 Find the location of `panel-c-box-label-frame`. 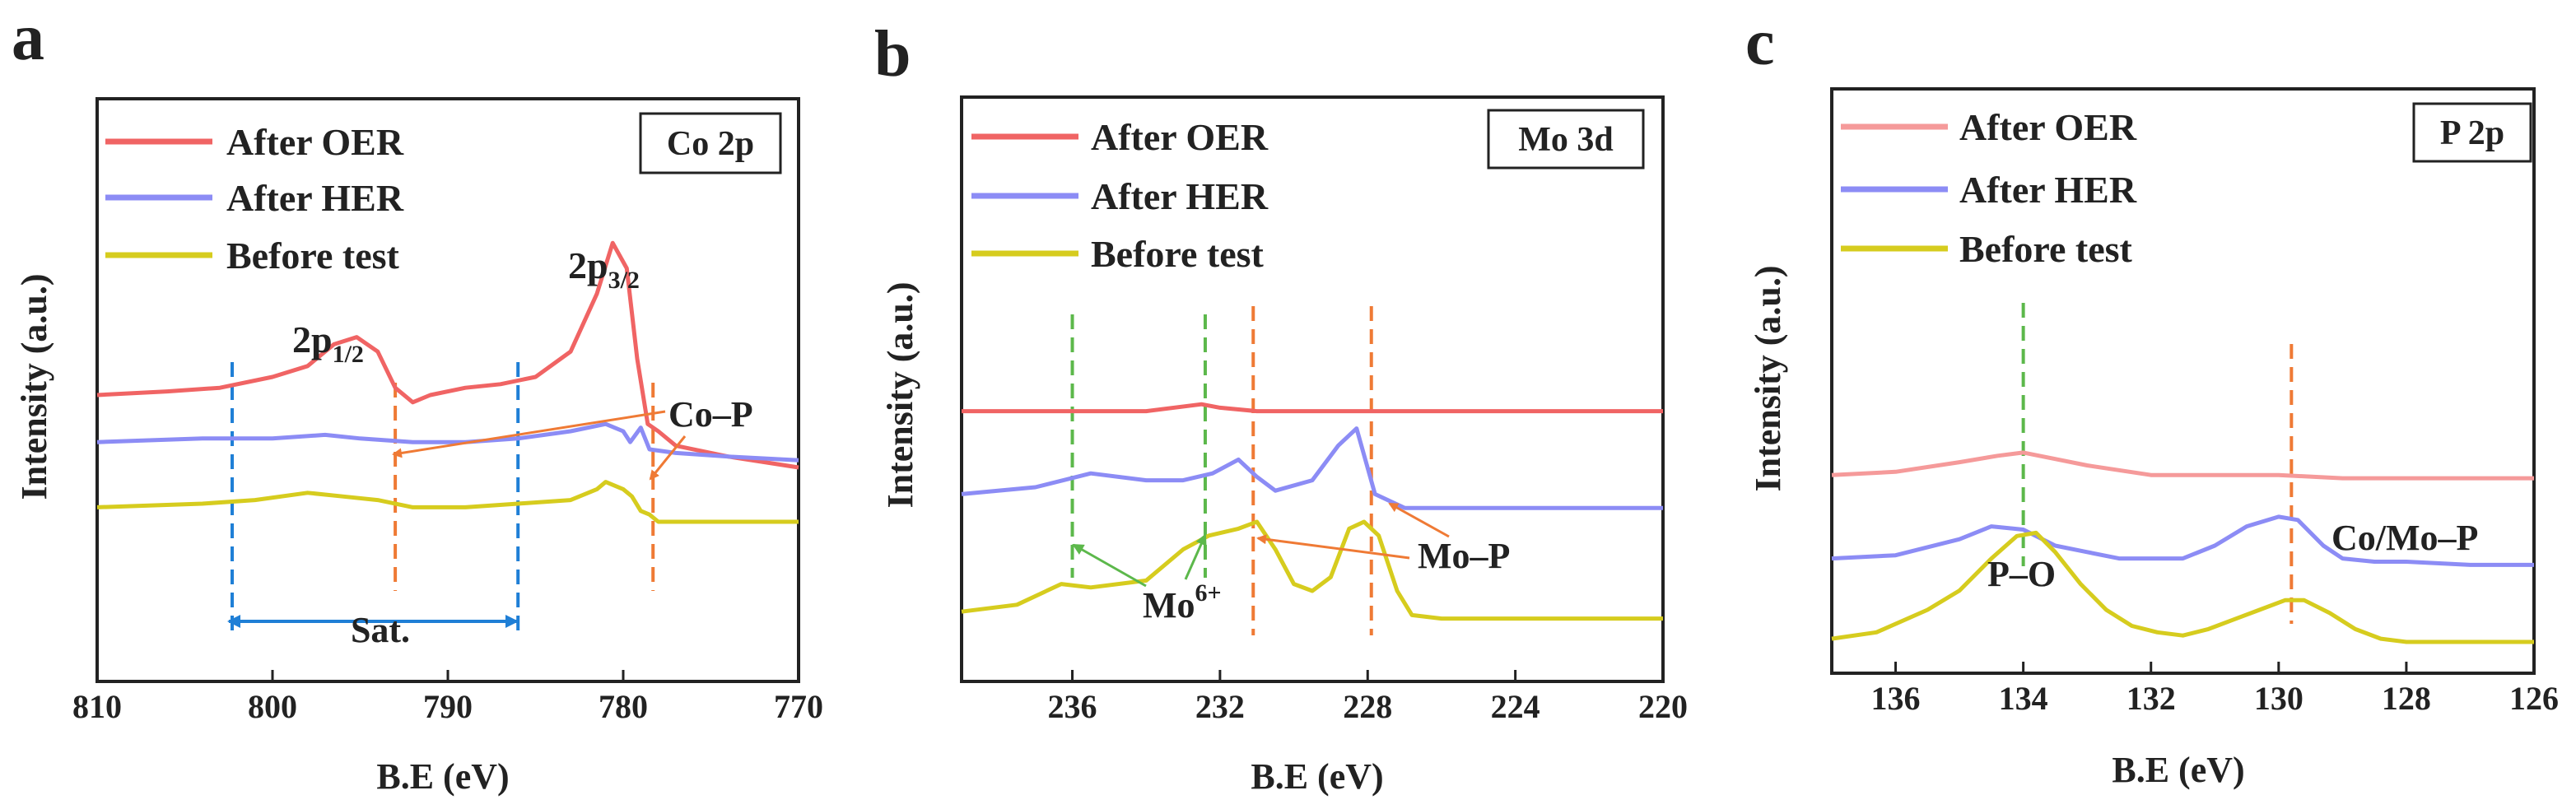

panel-c-box-label-frame is located at coordinates (2472, 132).